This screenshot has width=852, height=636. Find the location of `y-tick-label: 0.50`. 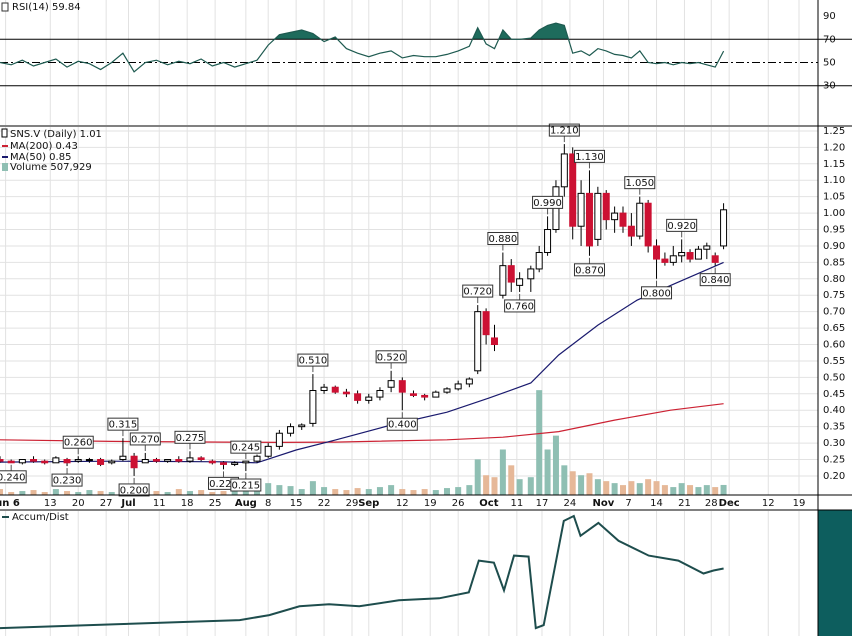

y-tick-label: 0.50 is located at coordinates (834, 377).